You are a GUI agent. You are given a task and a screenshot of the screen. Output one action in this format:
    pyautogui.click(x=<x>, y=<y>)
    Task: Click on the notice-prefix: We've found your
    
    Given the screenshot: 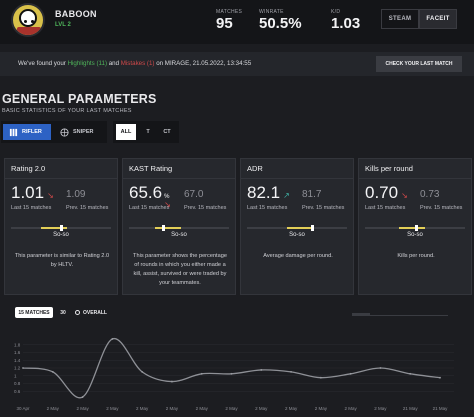 What is the action you would take?
    pyautogui.click(x=43, y=63)
    